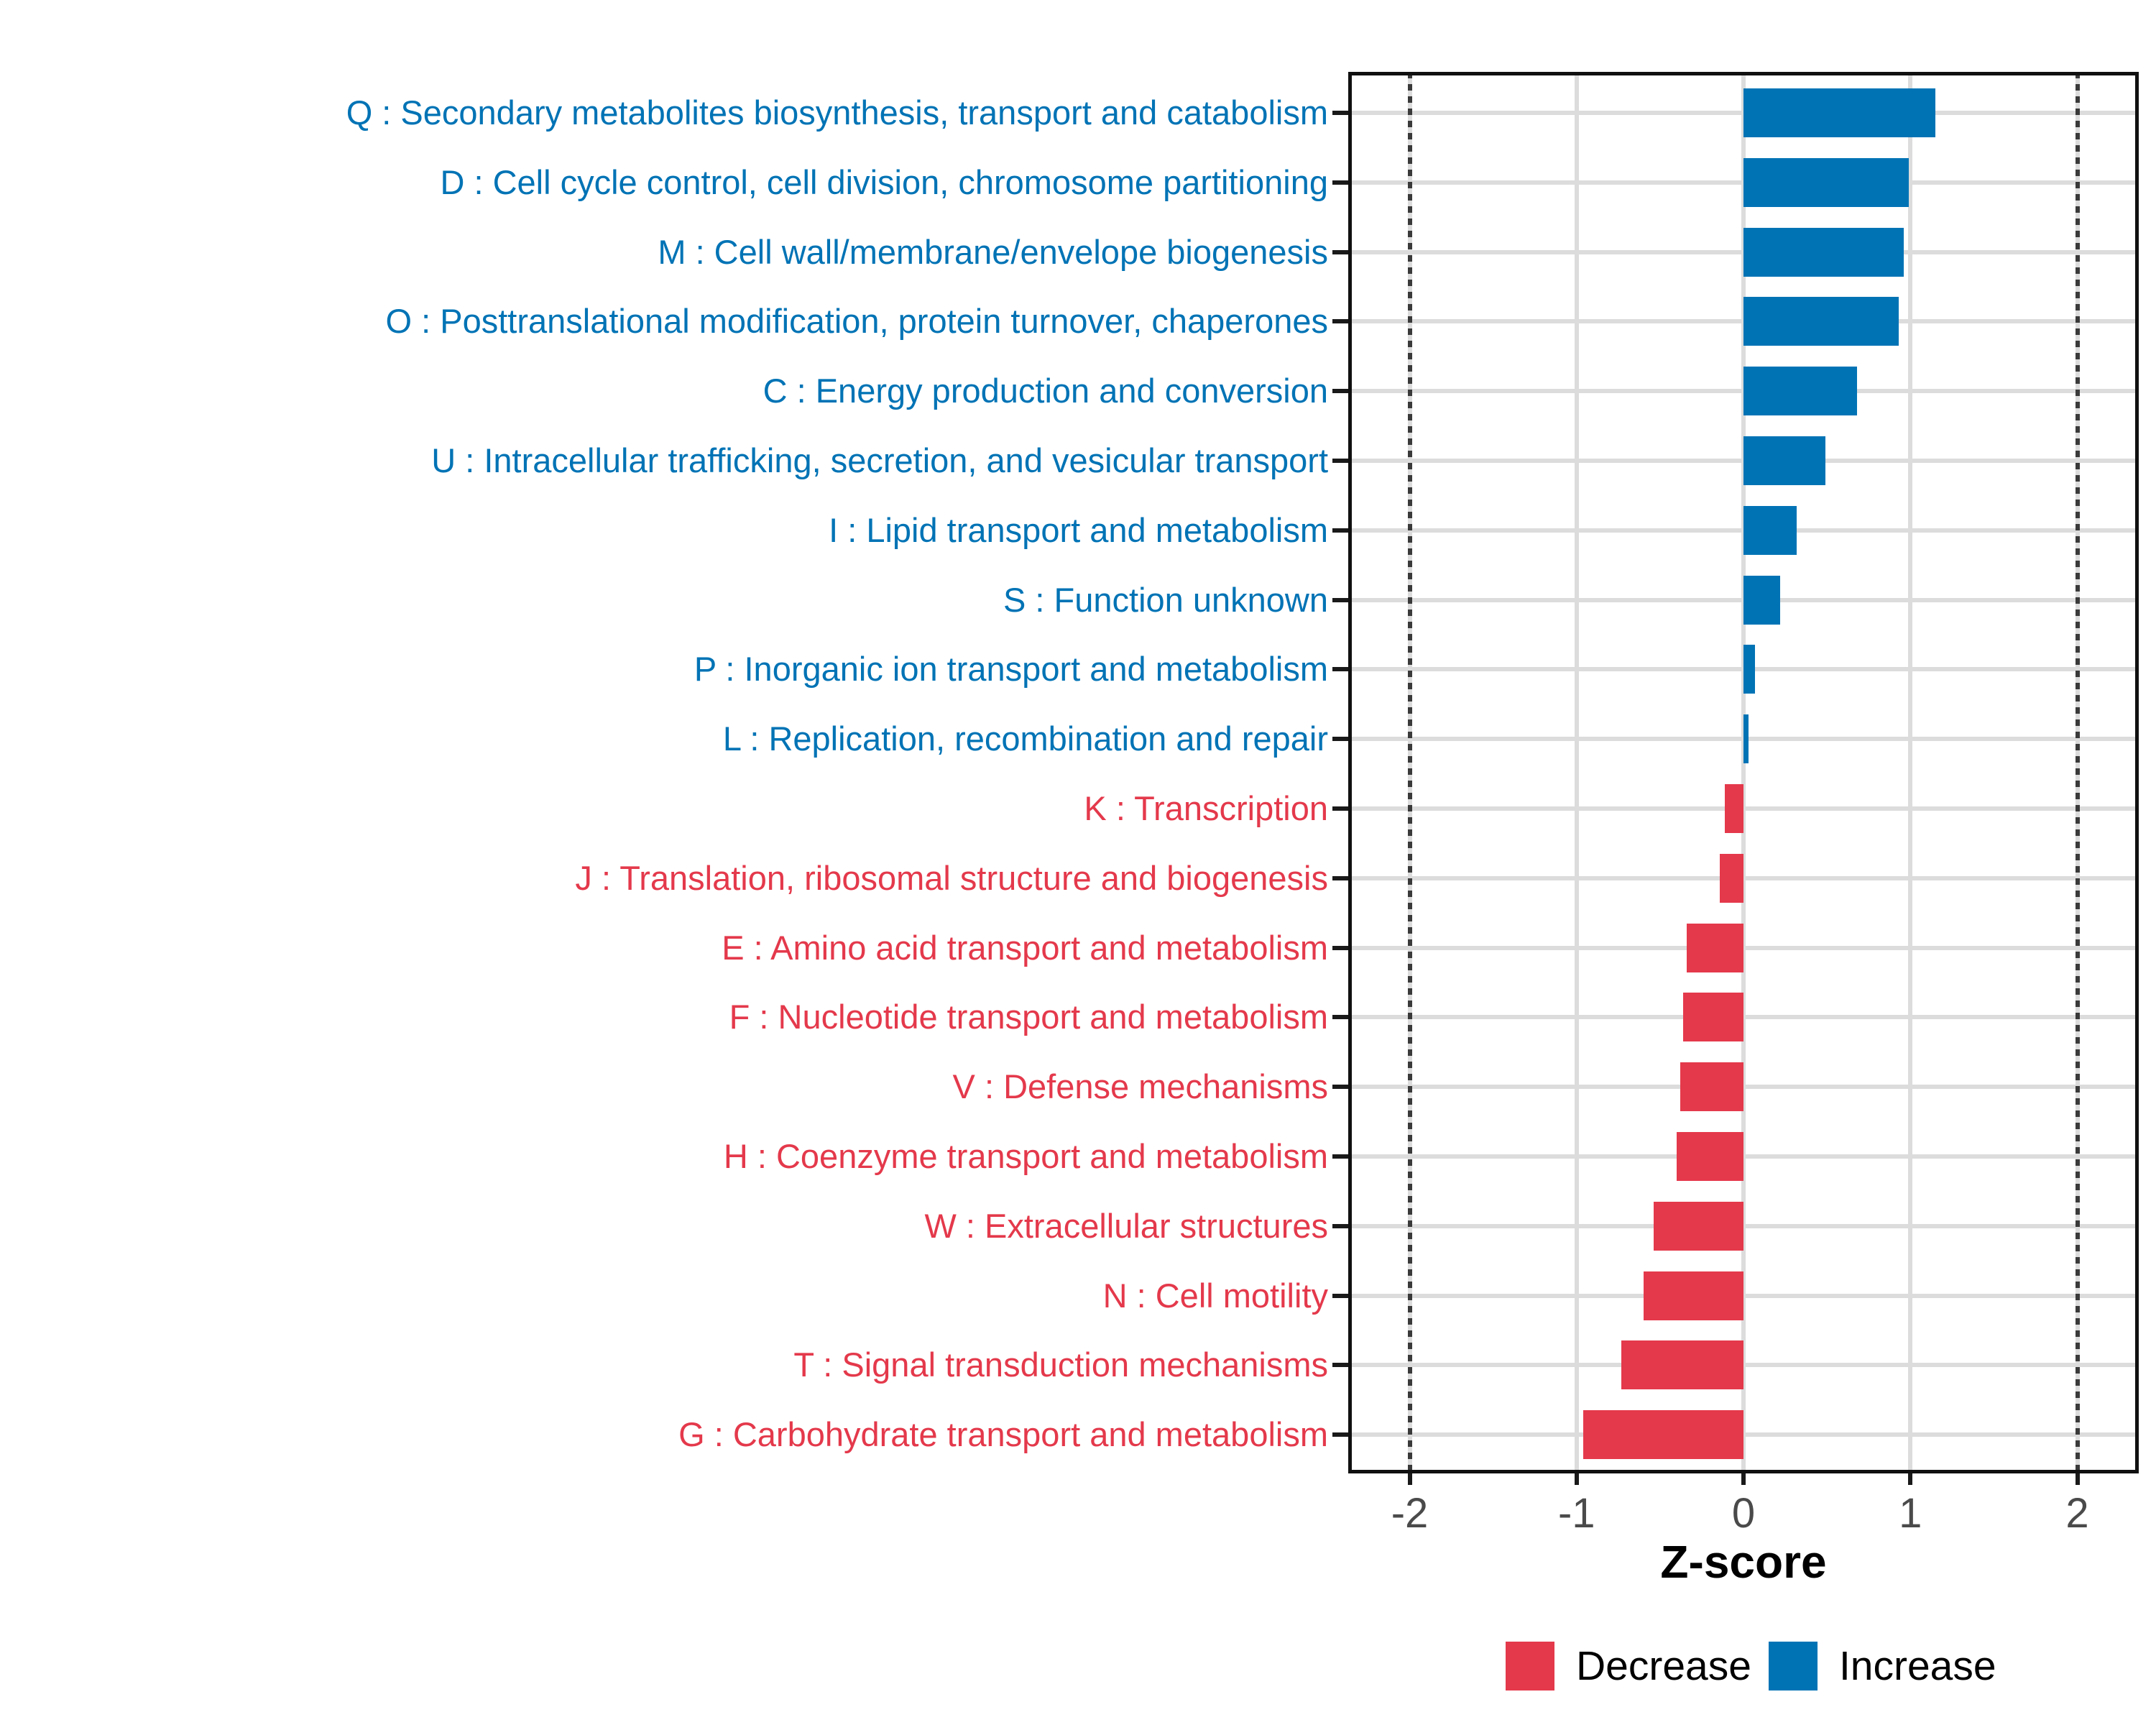 This screenshot has height=1725, width=2156. I want to click on category-label: I : Lipid transport and metabolism, so click(1078, 529).